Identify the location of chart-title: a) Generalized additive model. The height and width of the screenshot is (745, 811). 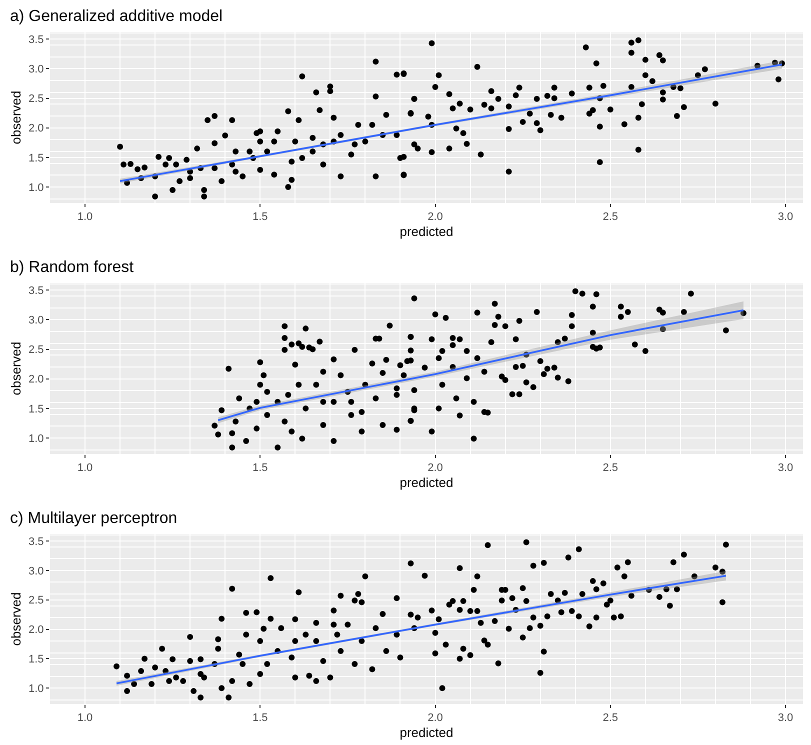
(116, 16).